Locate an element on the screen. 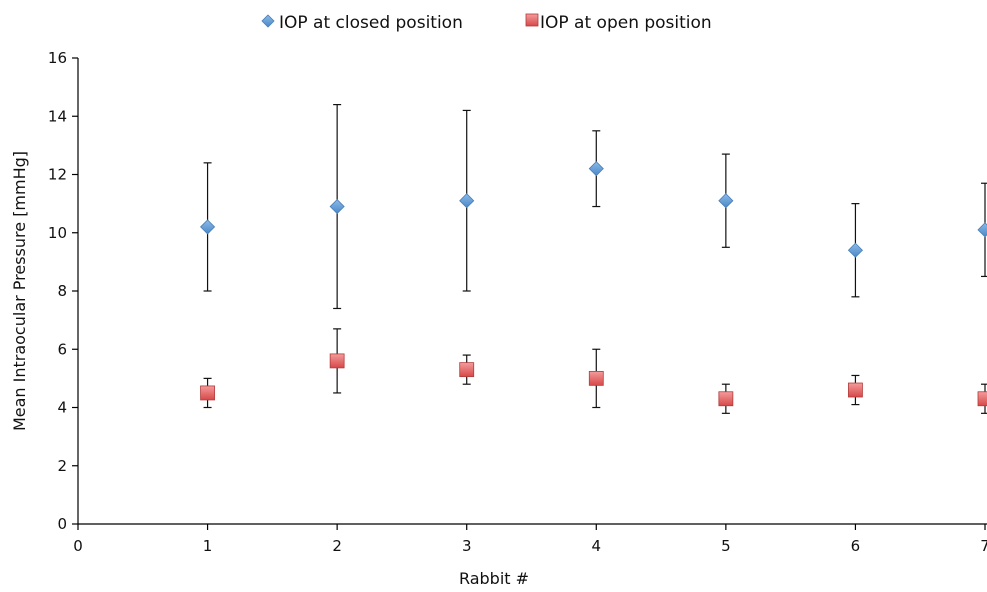 The height and width of the screenshot is (592, 987). legend-item-open: IOP at open position is located at coordinates (618, 23).